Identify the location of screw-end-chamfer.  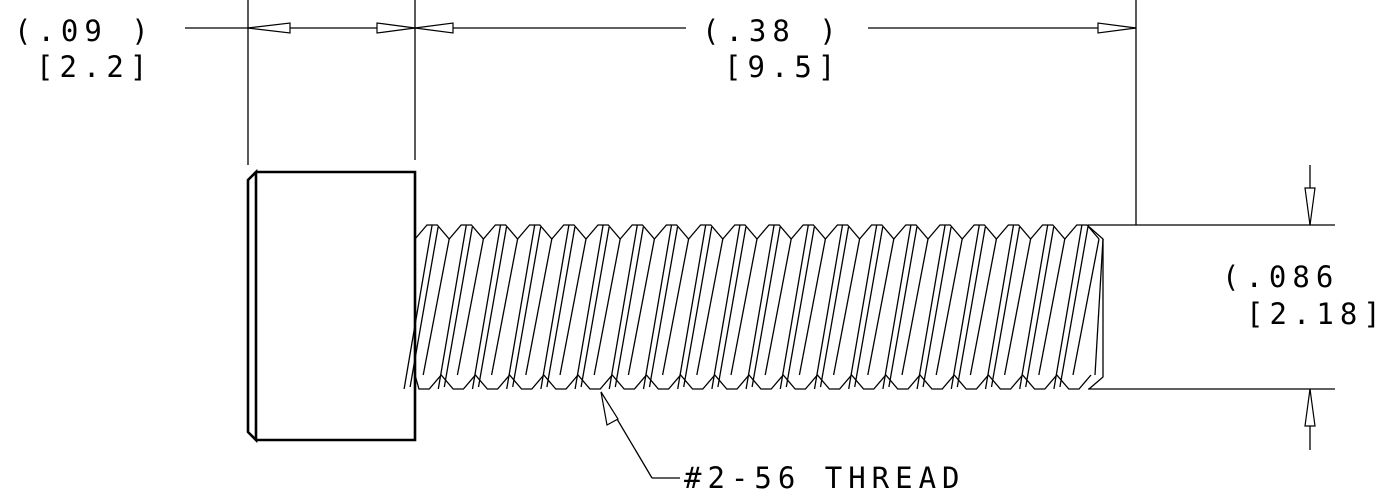
(1095, 307).